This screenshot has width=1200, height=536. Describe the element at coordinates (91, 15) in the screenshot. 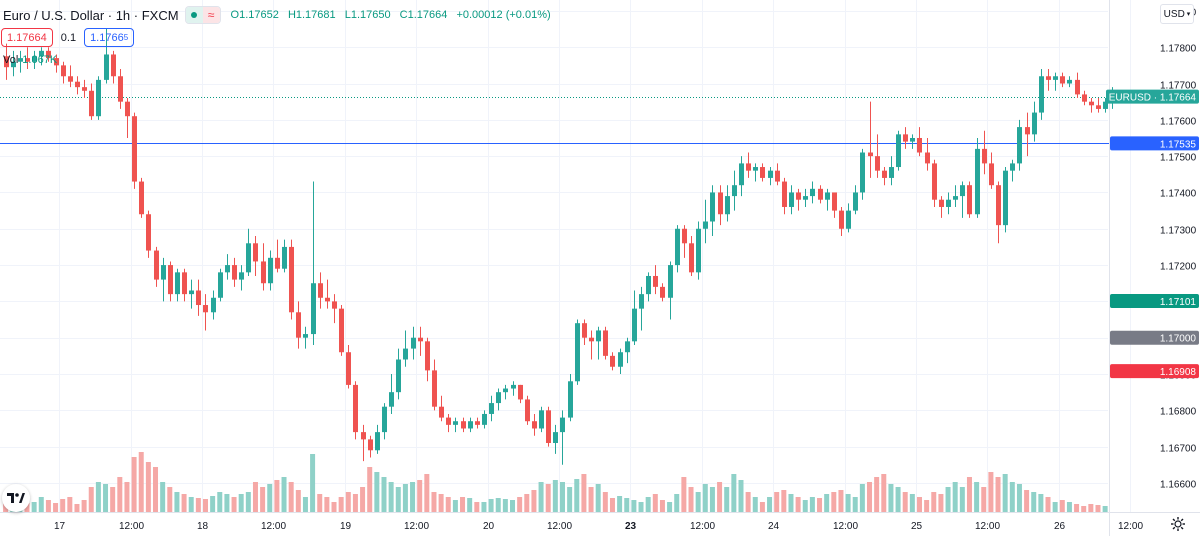

I see `symbol-title: Euro / U.S. Dollar · 1h · FXCM` at that location.